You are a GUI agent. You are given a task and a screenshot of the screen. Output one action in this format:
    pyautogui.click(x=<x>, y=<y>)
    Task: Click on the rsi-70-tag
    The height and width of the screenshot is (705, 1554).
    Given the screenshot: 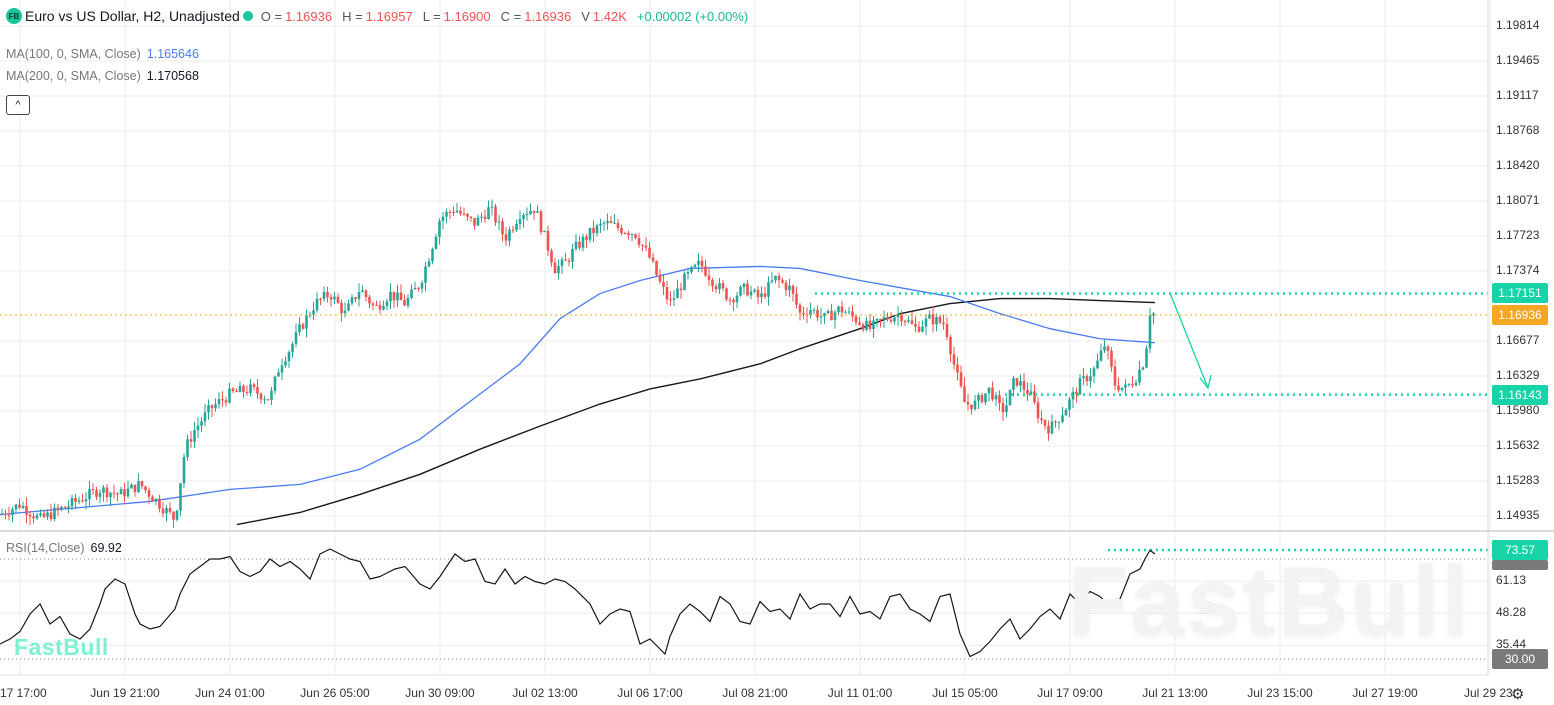 What is the action you would take?
    pyautogui.click(x=1520, y=565)
    